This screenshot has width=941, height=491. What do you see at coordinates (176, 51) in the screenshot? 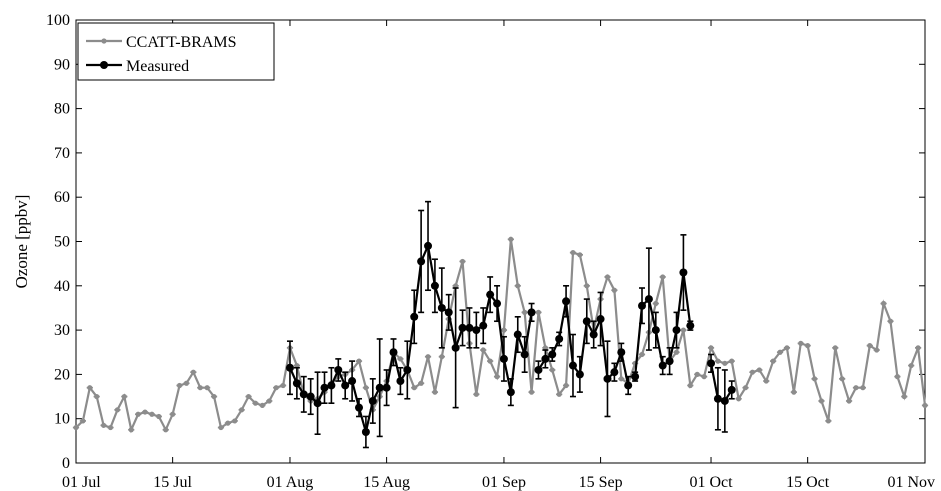
I see `legend-box` at bounding box center [176, 51].